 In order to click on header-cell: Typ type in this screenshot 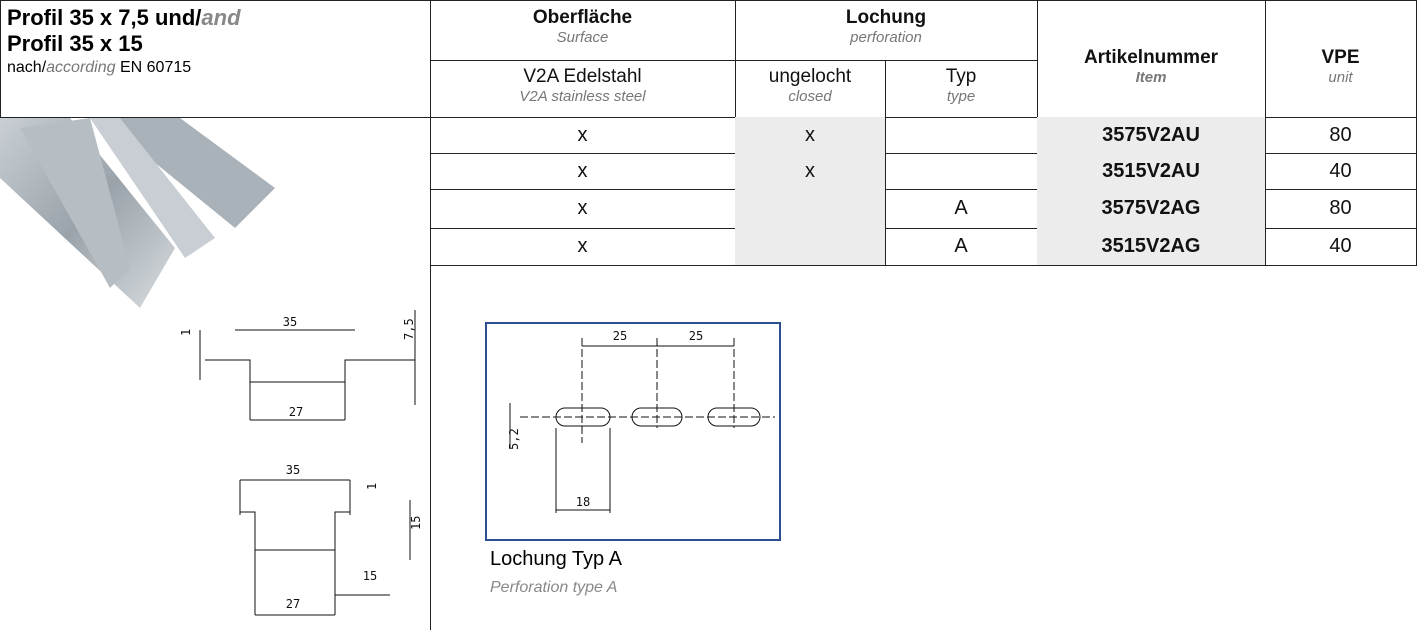, I will do `click(961, 89)`.